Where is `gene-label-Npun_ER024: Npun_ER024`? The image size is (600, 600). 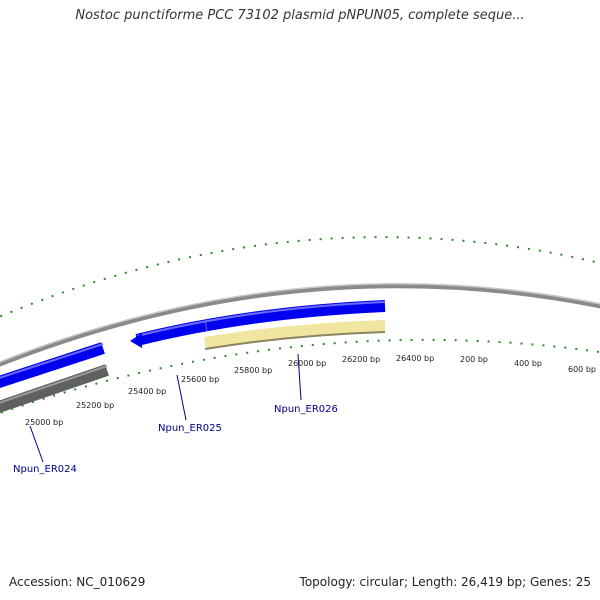
gene-label-Npun_ER024: Npun_ER024 is located at coordinates (45, 469).